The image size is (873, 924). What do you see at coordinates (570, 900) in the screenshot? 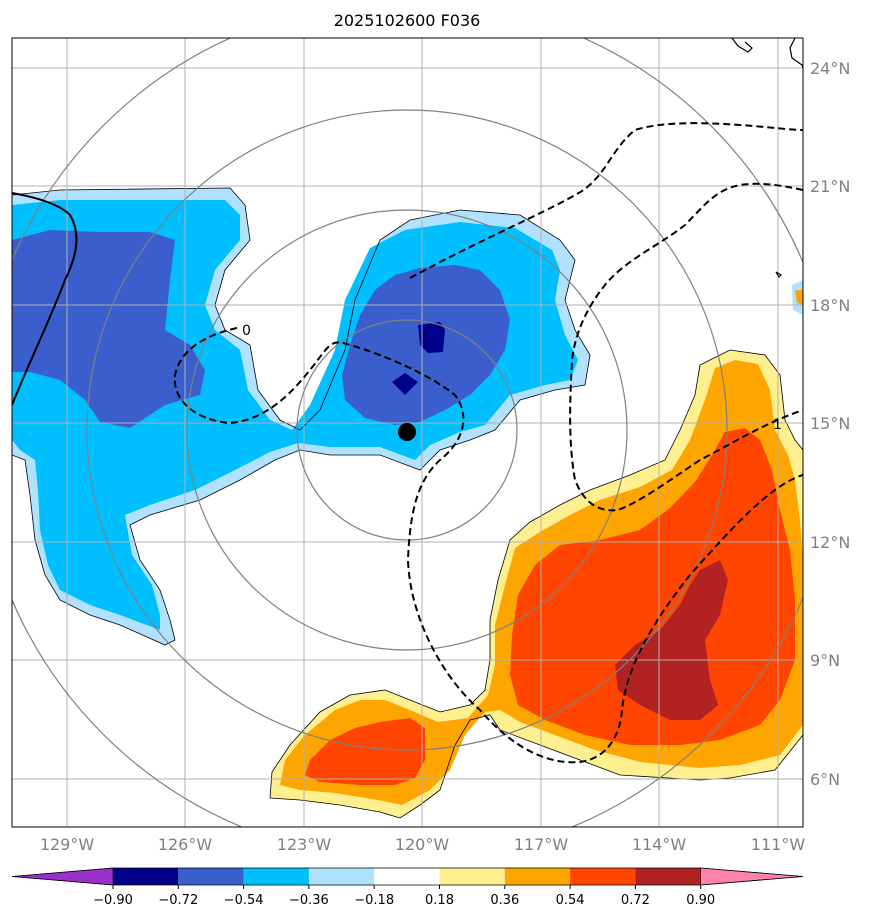
I see `colorbar-tick-label: 0.54` at bounding box center [570, 900].